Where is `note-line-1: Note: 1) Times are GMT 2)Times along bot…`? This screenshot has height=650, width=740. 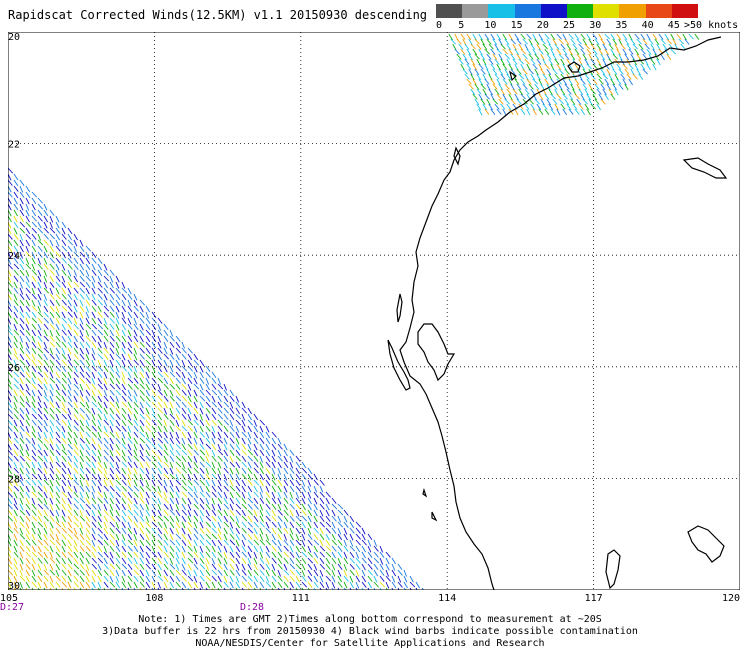
note-line-1: Note: 1) Times are GMT 2)Times along bot… is located at coordinates (370, 619).